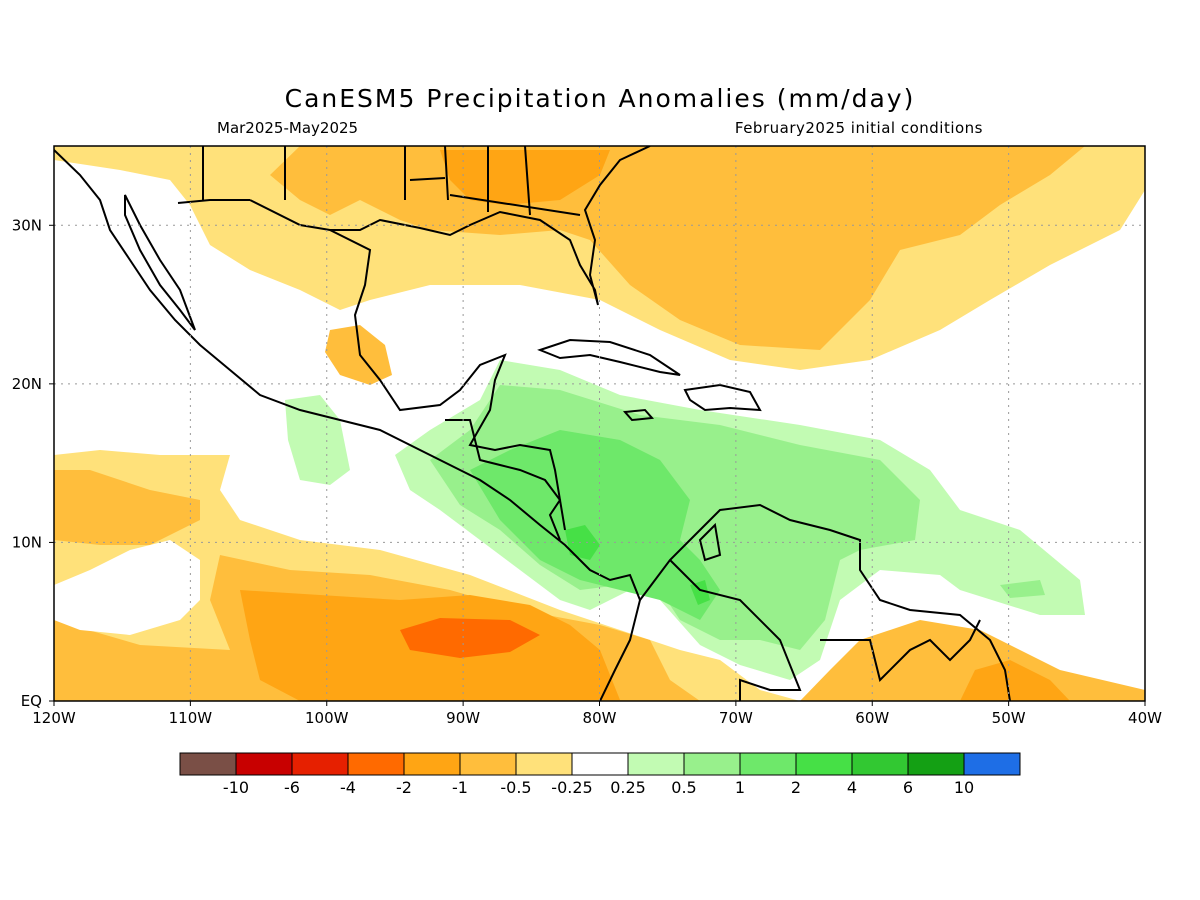  I want to click on y-tick-label: EQ, so click(31, 701).